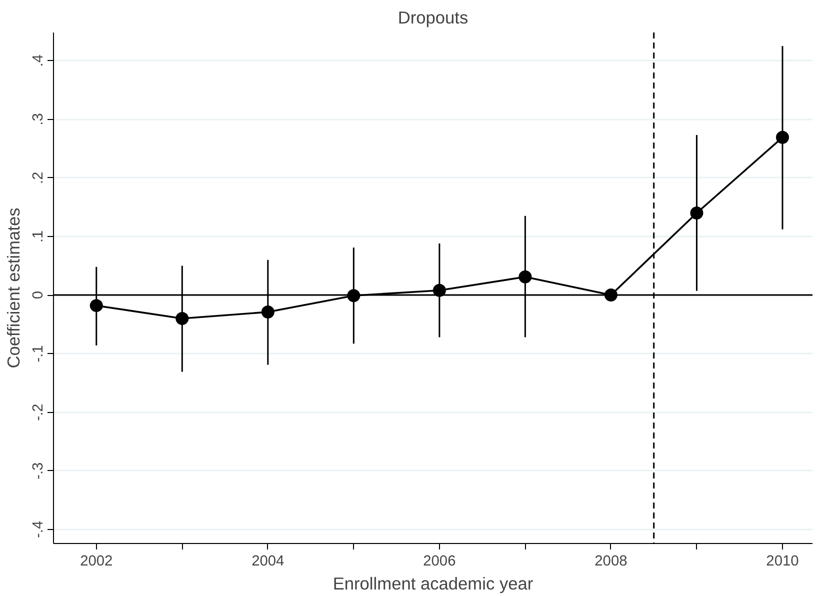 This screenshot has width=827, height=596. I want to click on y-tick-label: -.3, so click(38, 471).